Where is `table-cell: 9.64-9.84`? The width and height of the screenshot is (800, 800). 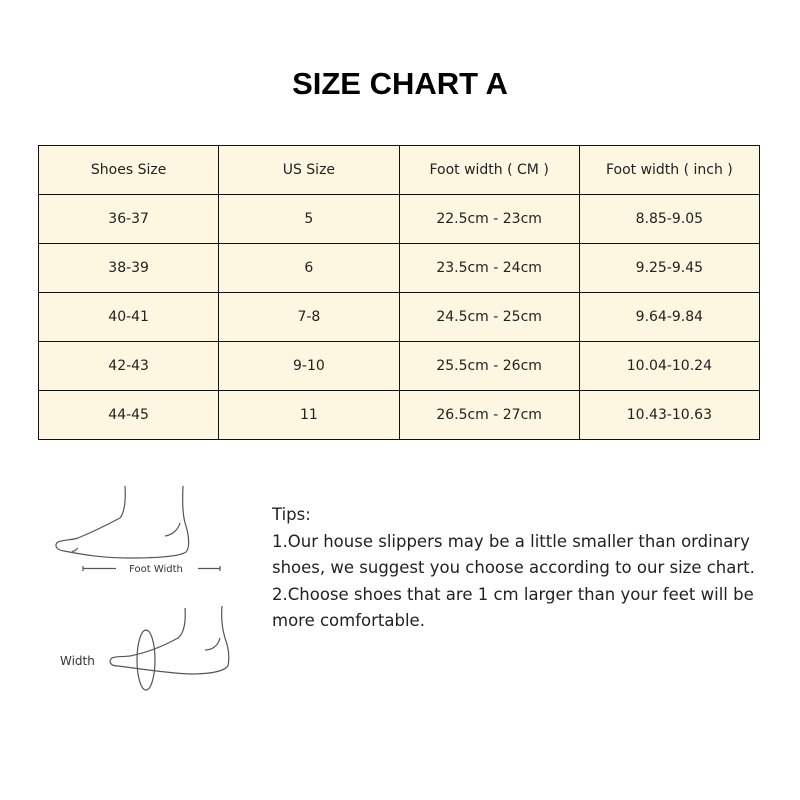
table-cell: 9.64-9.84 is located at coordinates (669, 317).